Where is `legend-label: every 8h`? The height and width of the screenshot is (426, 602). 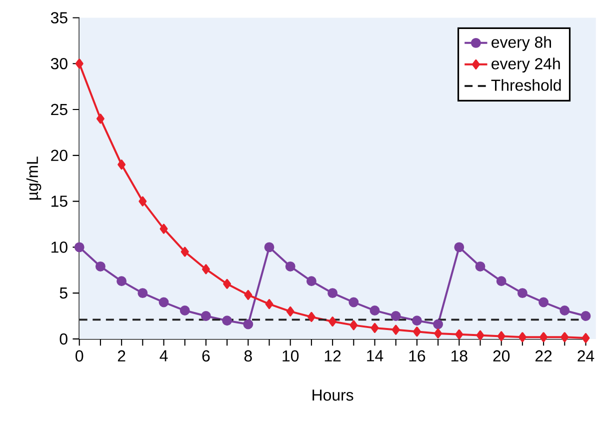 legend-label: every 8h is located at coordinates (521, 44).